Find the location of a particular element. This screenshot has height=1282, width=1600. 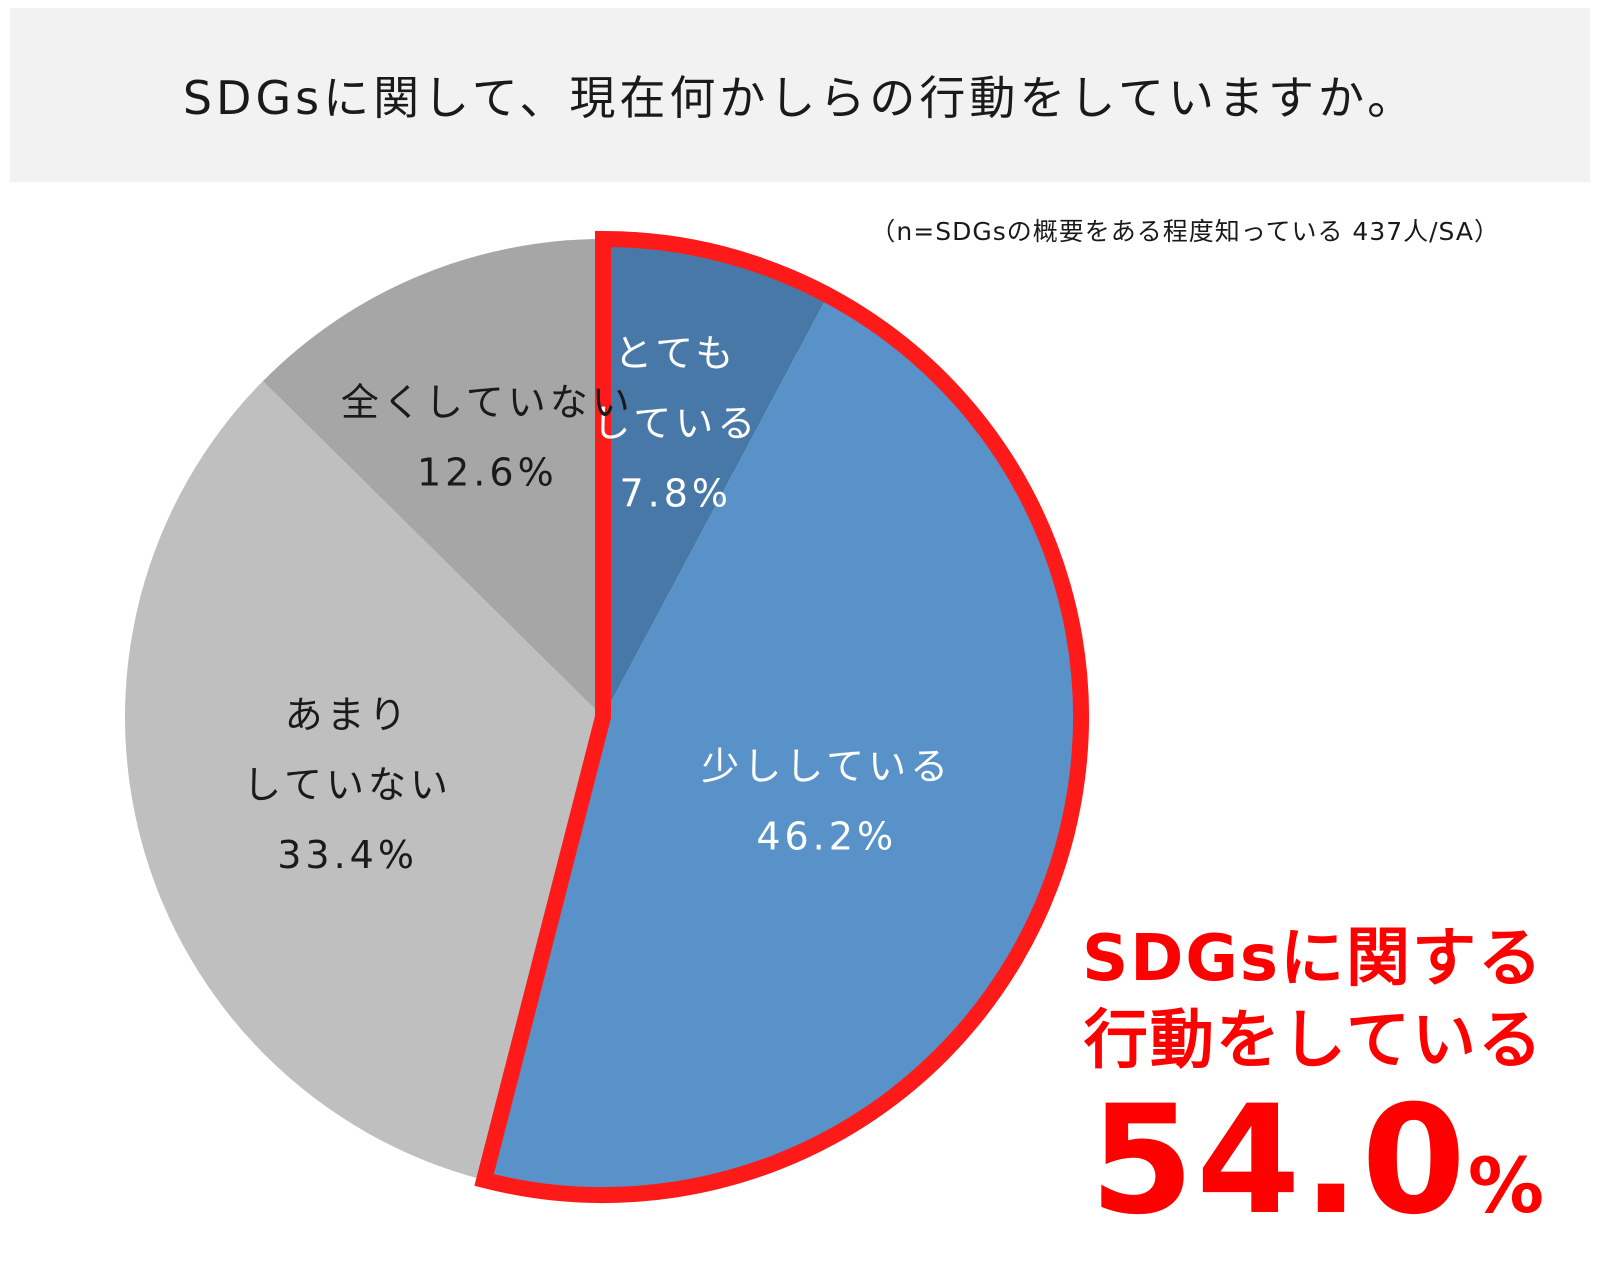

slice-category-label-0: している is located at coordinates (675, 423).